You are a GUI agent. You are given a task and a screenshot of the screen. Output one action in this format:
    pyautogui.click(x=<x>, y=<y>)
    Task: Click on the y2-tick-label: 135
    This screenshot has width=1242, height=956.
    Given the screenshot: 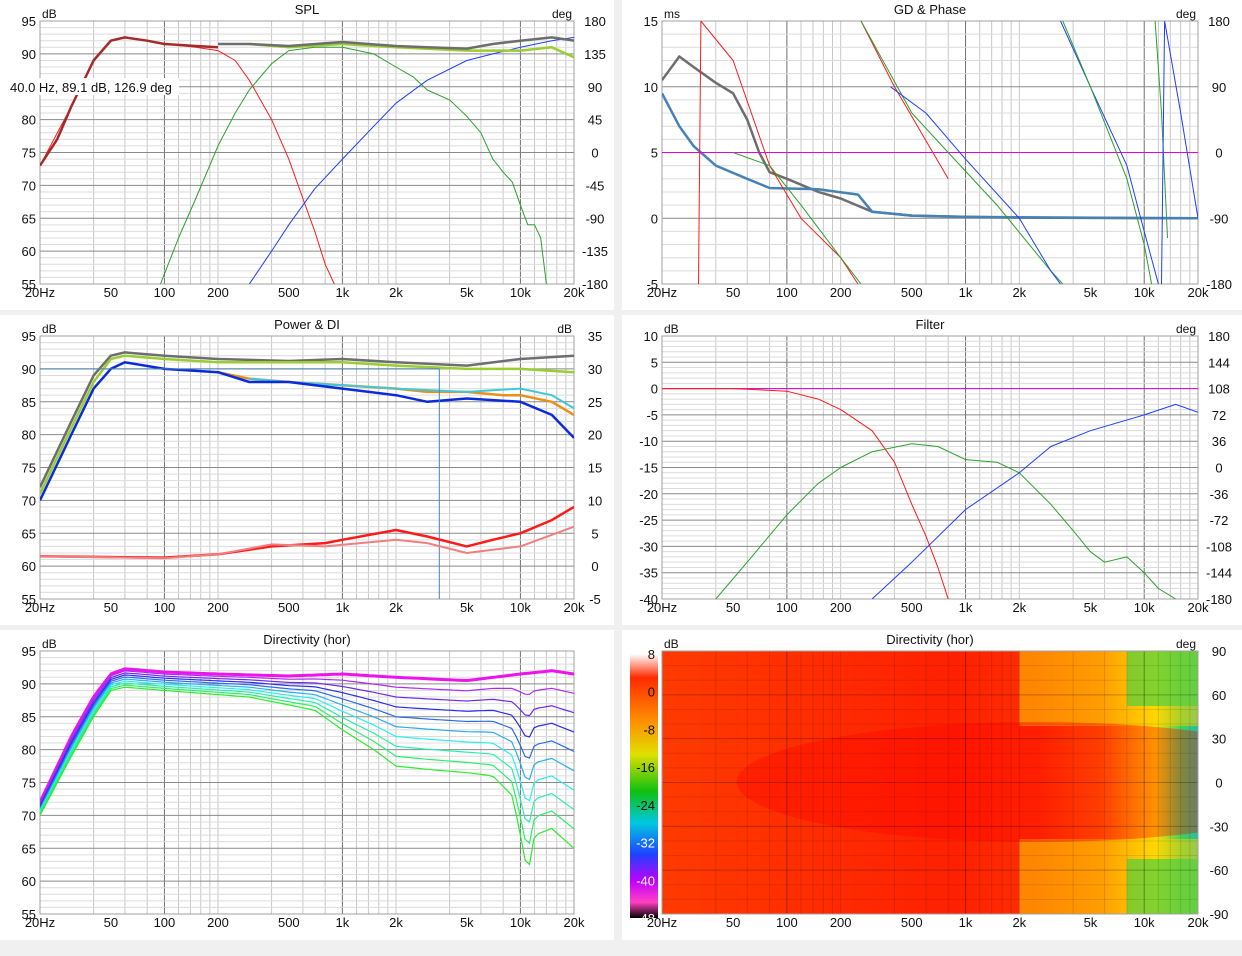 What is the action you would take?
    pyautogui.click(x=595, y=54)
    